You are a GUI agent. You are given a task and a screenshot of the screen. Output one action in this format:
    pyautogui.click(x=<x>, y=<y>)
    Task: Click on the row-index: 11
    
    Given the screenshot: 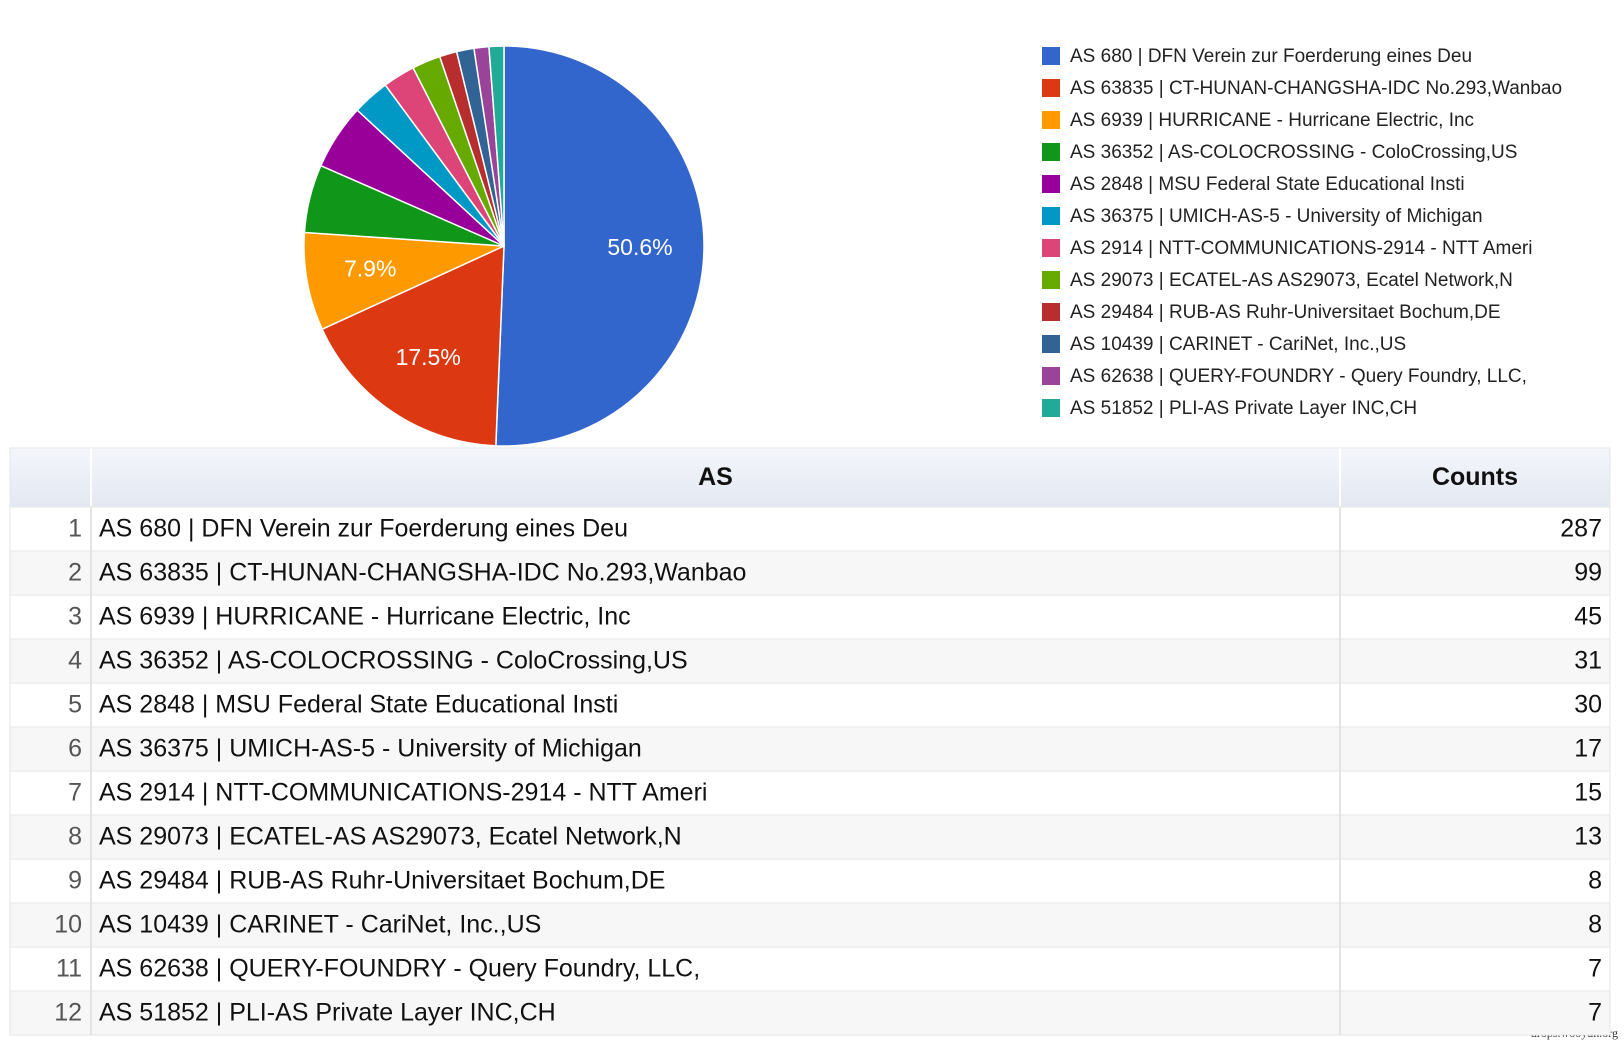 What is the action you would take?
    pyautogui.click(x=69, y=969)
    